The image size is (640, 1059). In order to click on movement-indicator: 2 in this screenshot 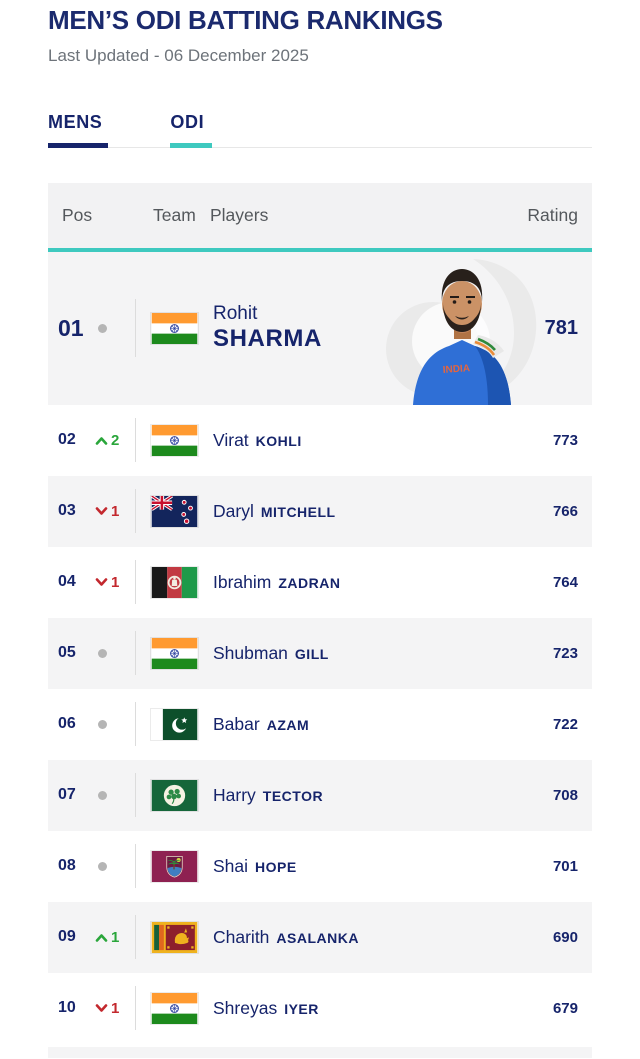, I will do `click(114, 440)`.